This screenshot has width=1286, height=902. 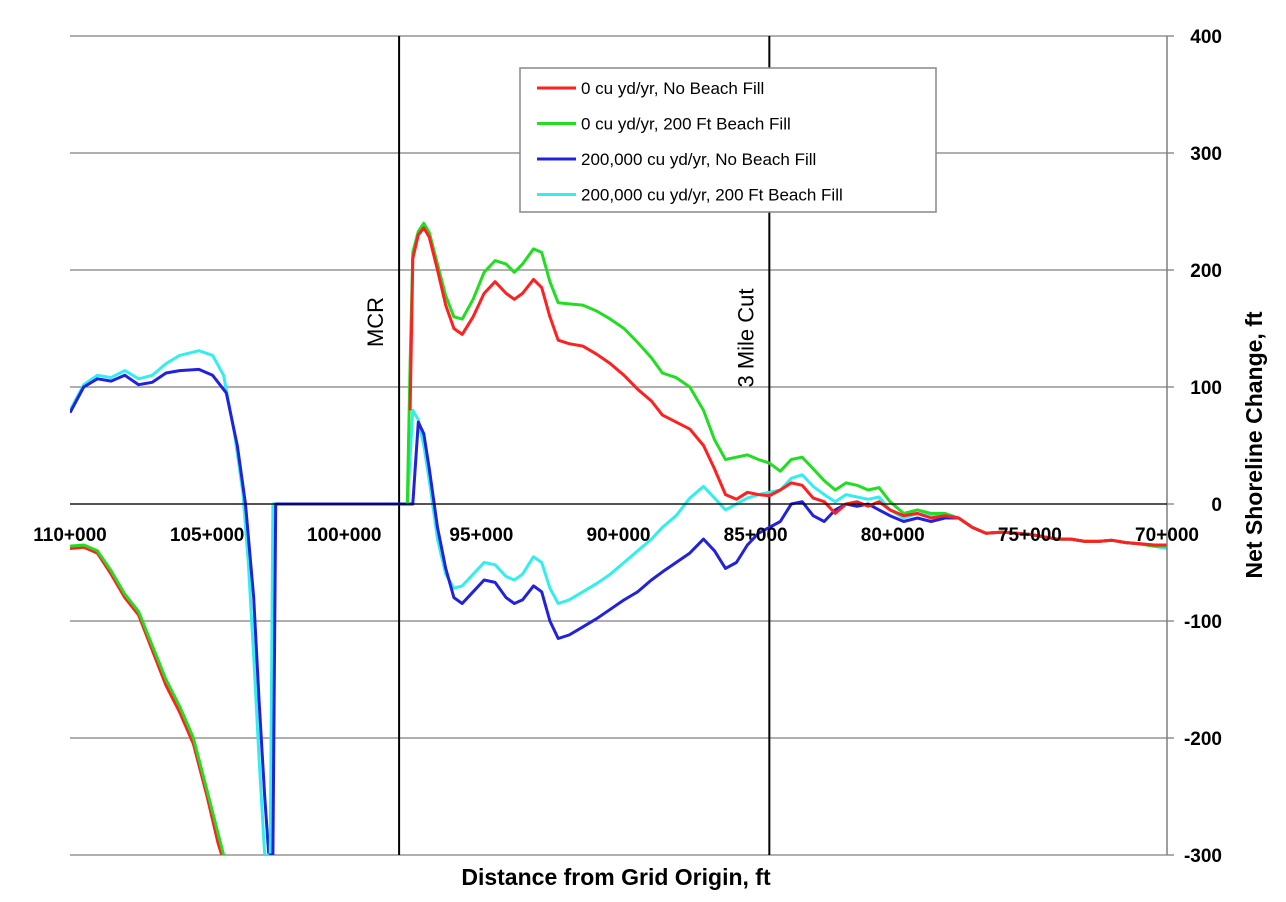 I want to click on series-line-1-left, so click(x=148, y=699).